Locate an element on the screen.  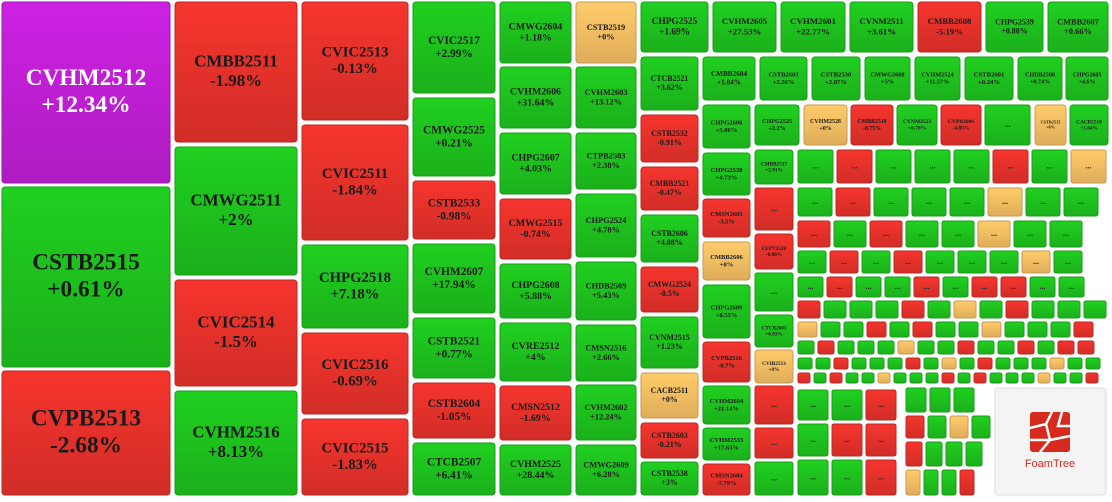
tile-value-label: +31.64% is located at coordinates (536, 103).